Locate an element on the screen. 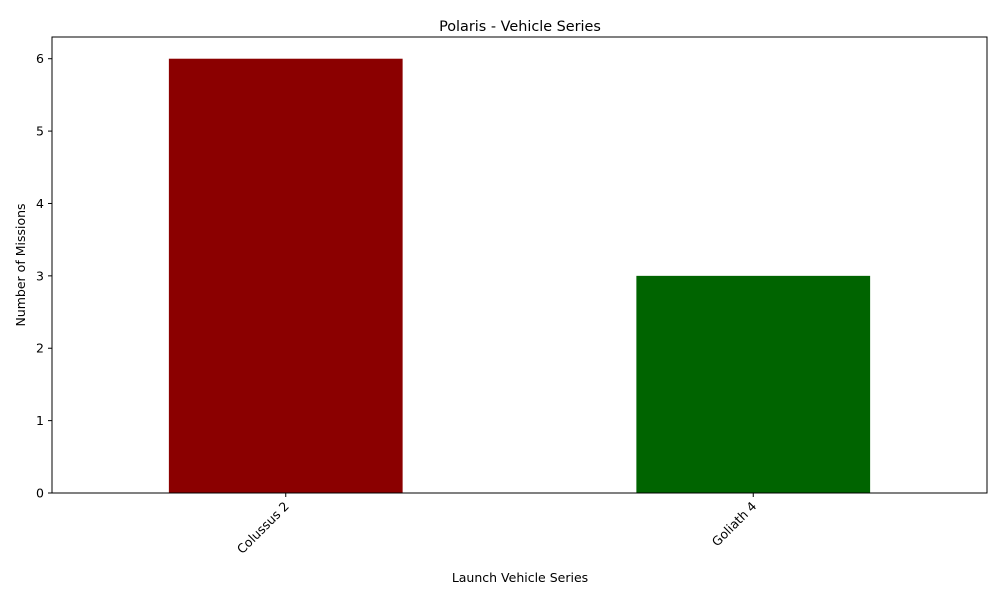  x-tick-label: Colussus 2 is located at coordinates (263, 528).